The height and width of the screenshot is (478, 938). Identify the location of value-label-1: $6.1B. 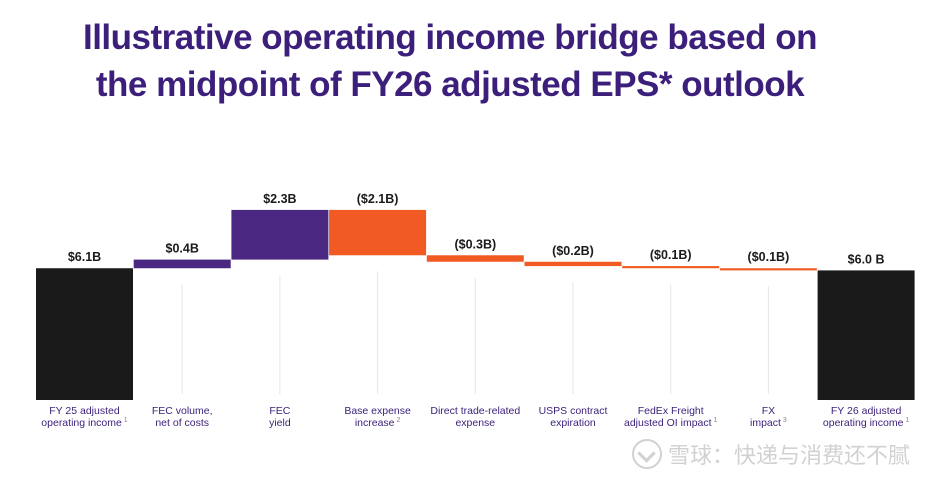
(84, 257).